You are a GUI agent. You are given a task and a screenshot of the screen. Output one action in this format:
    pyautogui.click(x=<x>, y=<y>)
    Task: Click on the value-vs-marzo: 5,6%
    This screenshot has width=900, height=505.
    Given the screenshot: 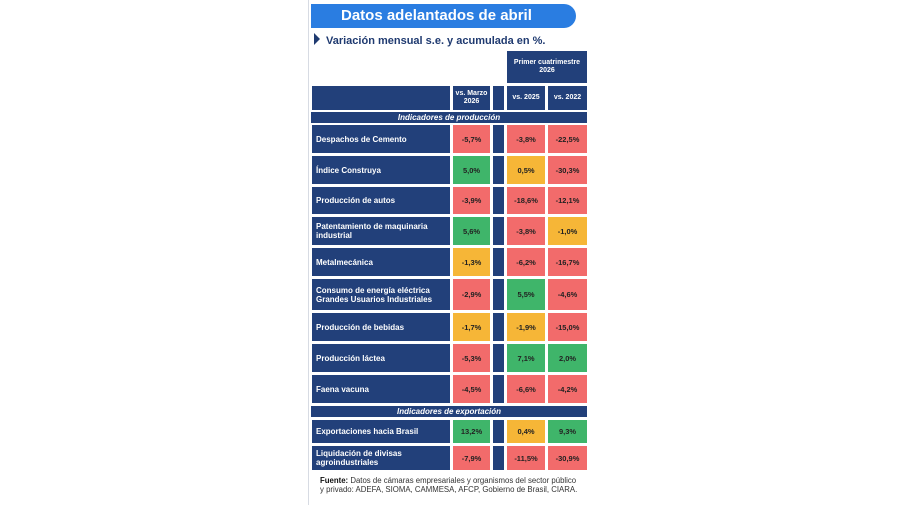 What is the action you would take?
    pyautogui.click(x=471, y=231)
    